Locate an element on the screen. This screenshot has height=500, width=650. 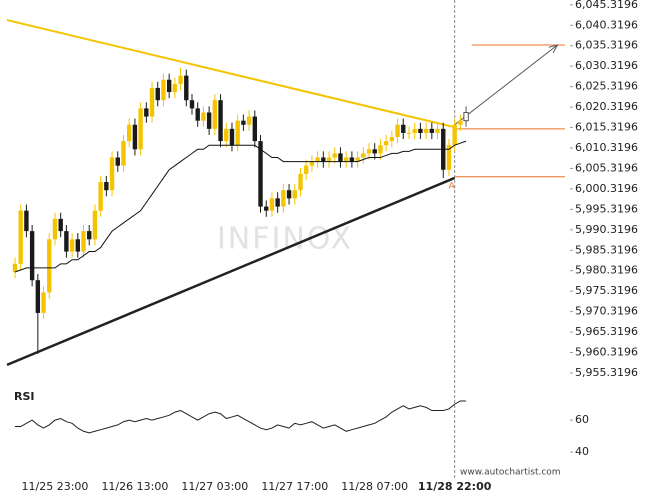
y-tick-label: 5,985.3196 is located at coordinates (606, 249).